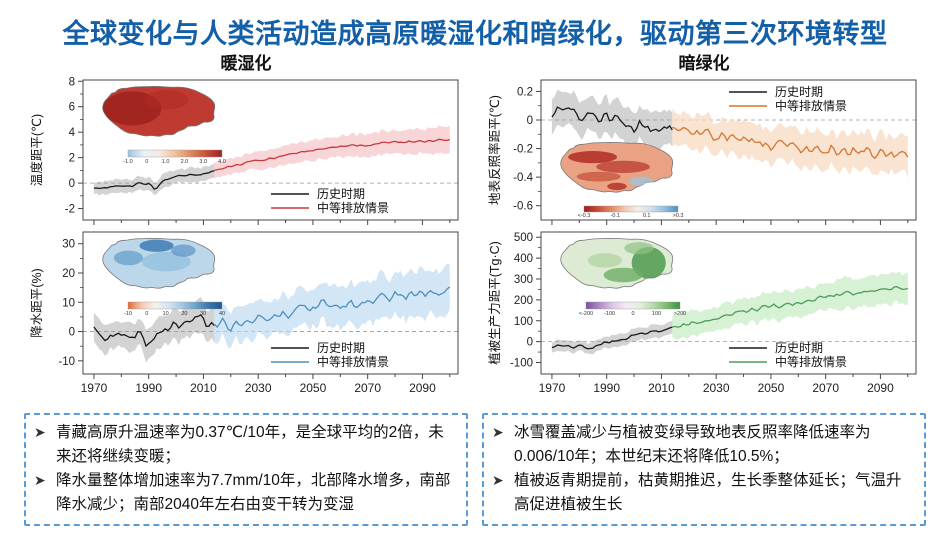 This screenshot has height=533, width=950. What do you see at coordinates (174, 309) in the screenshot?
I see `inset-colorbar: -10 0 10 20 30 40` at bounding box center [174, 309].